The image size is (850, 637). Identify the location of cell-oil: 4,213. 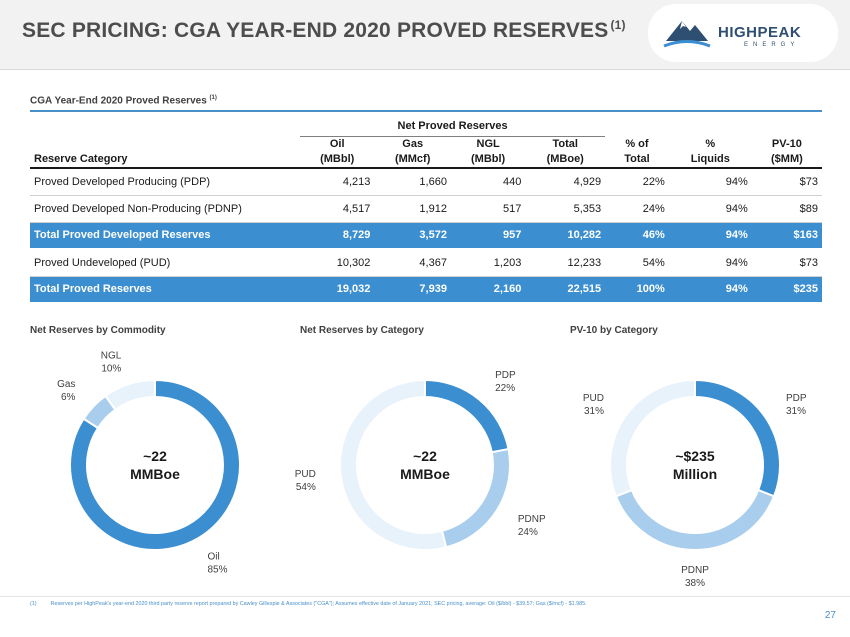
(337, 182).